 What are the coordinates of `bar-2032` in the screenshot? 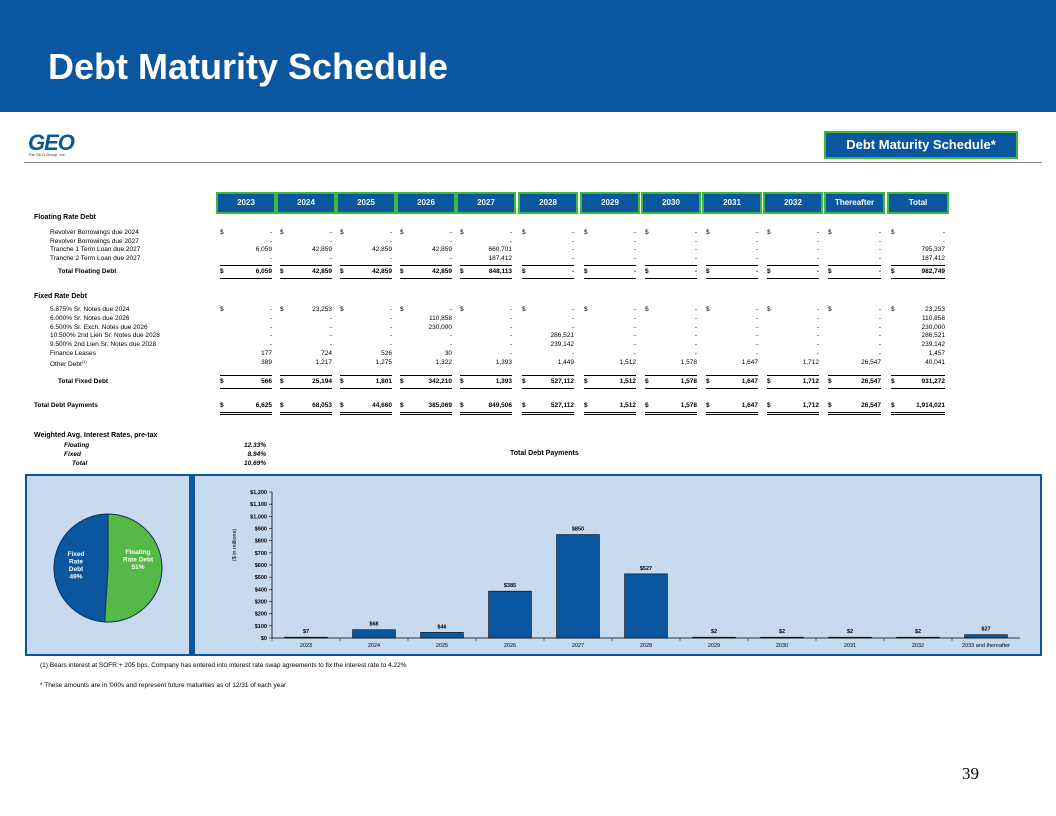 It's located at (918, 637).